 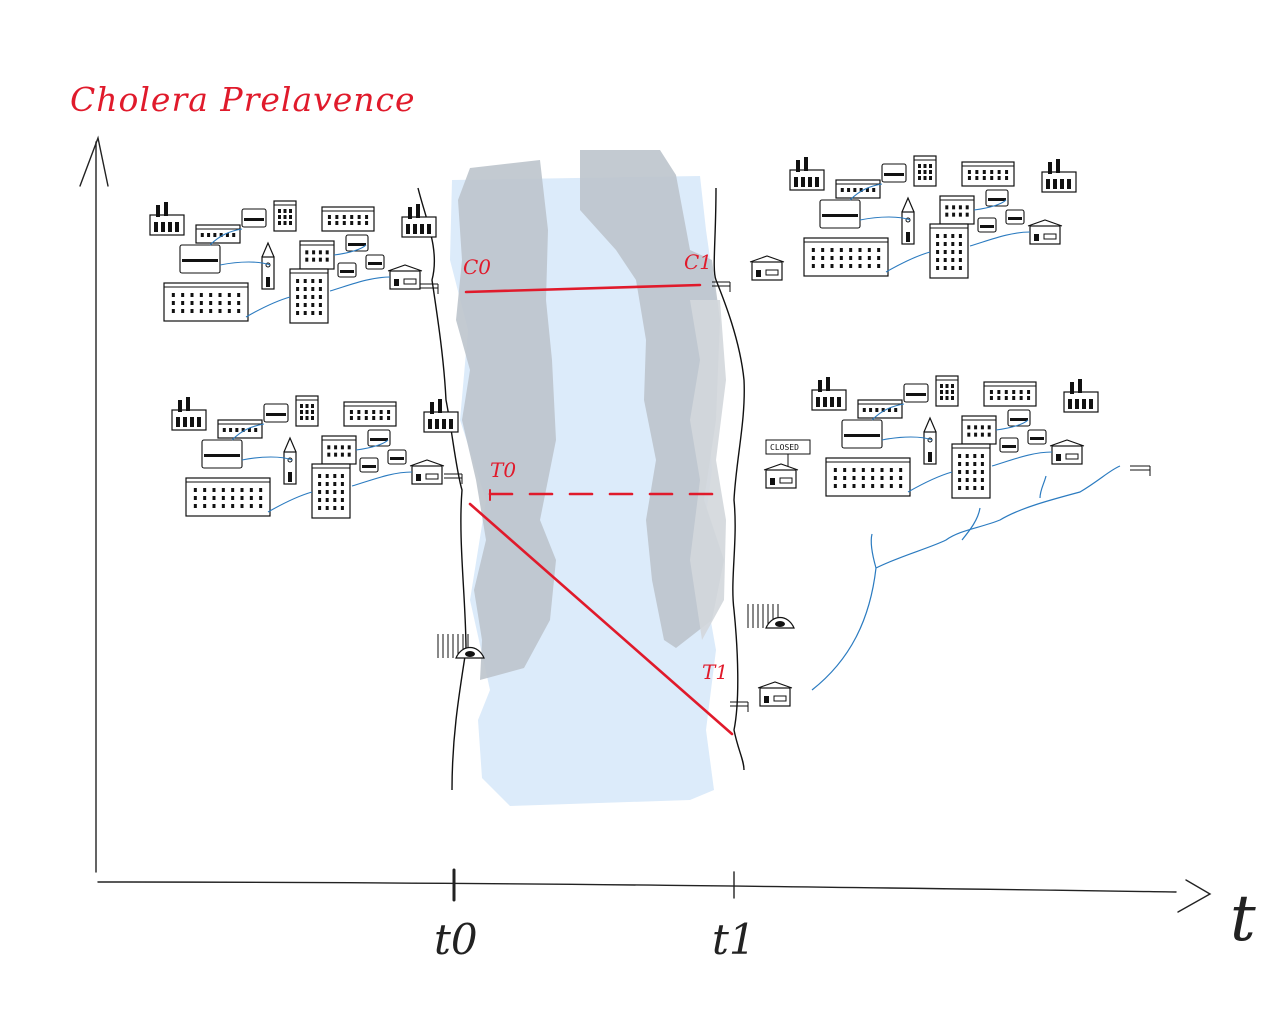 I want to click on right-river-edge, so click(x=729, y=479).